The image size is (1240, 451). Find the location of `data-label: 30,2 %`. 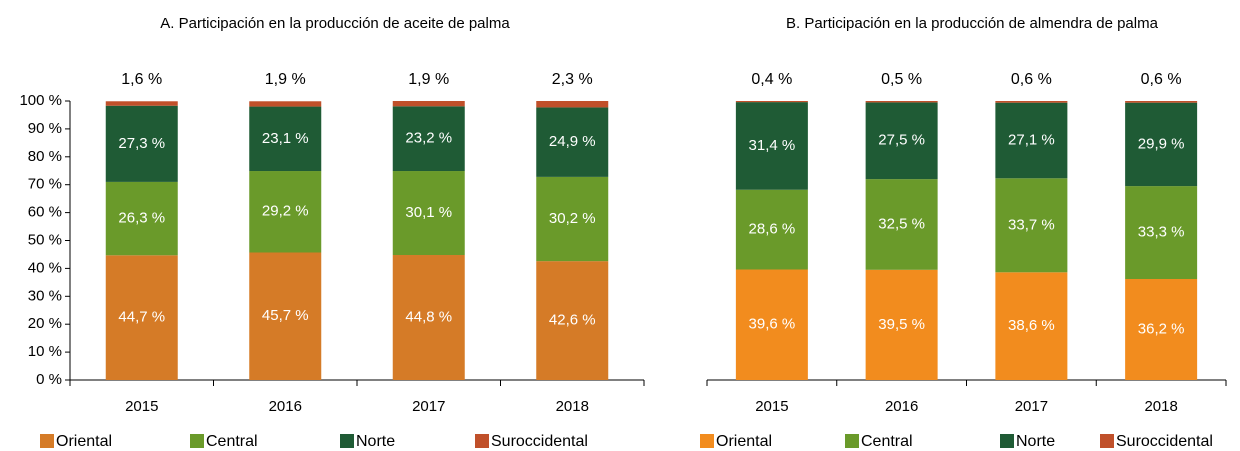

data-label: 30,2 % is located at coordinates (572, 218).